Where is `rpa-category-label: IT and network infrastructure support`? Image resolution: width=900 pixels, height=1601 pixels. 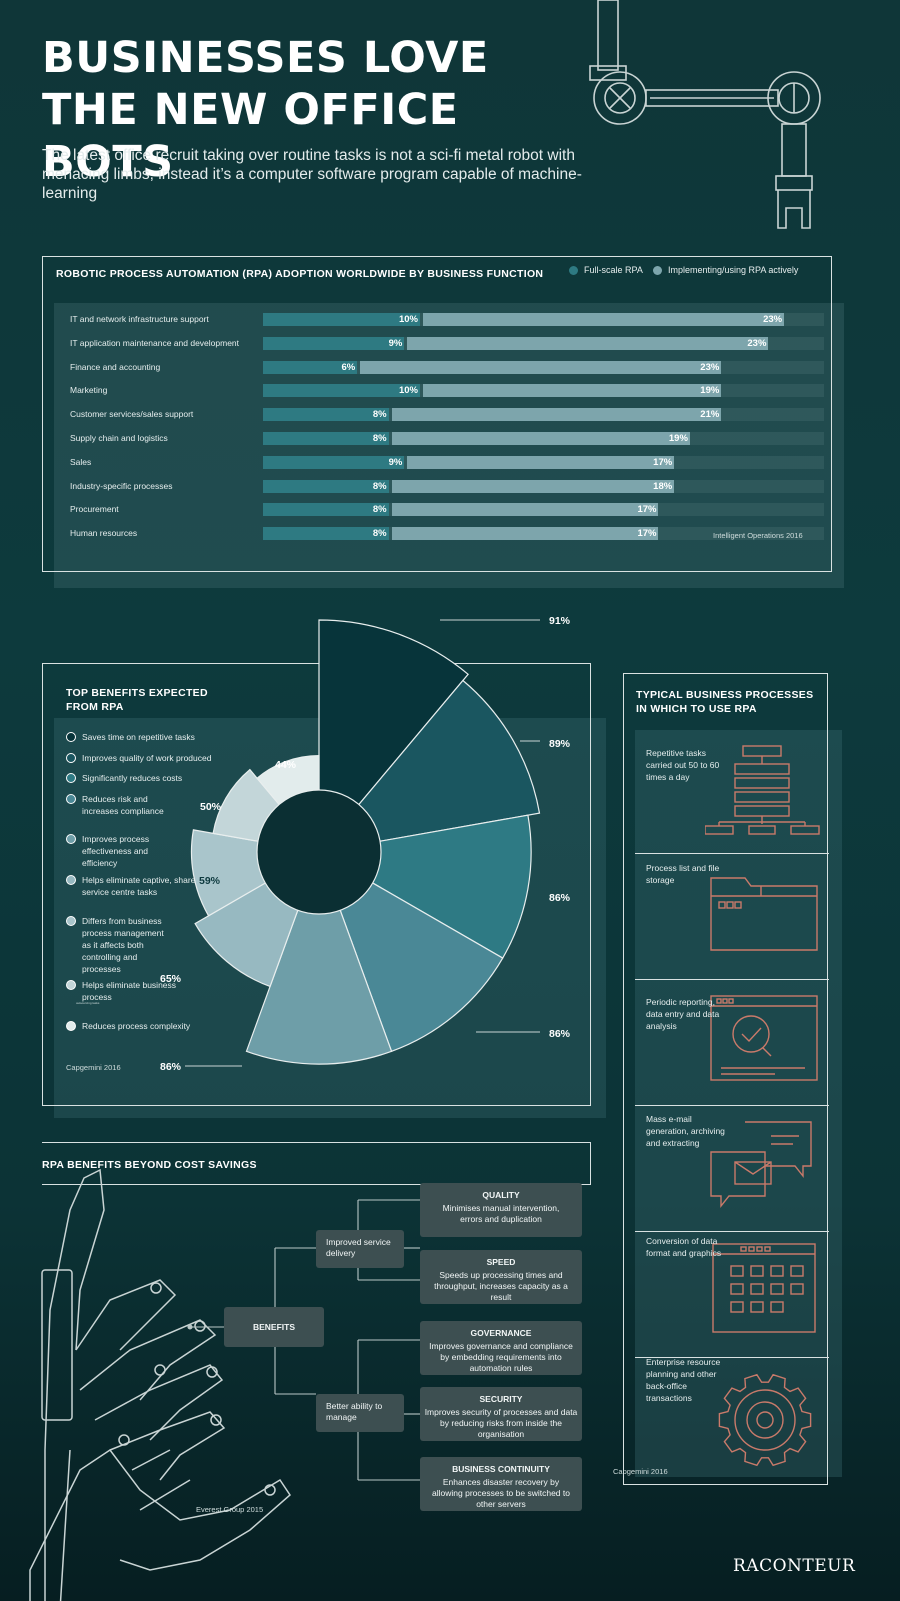 rpa-category-label: IT and network infrastructure support is located at coordinates (139, 319).